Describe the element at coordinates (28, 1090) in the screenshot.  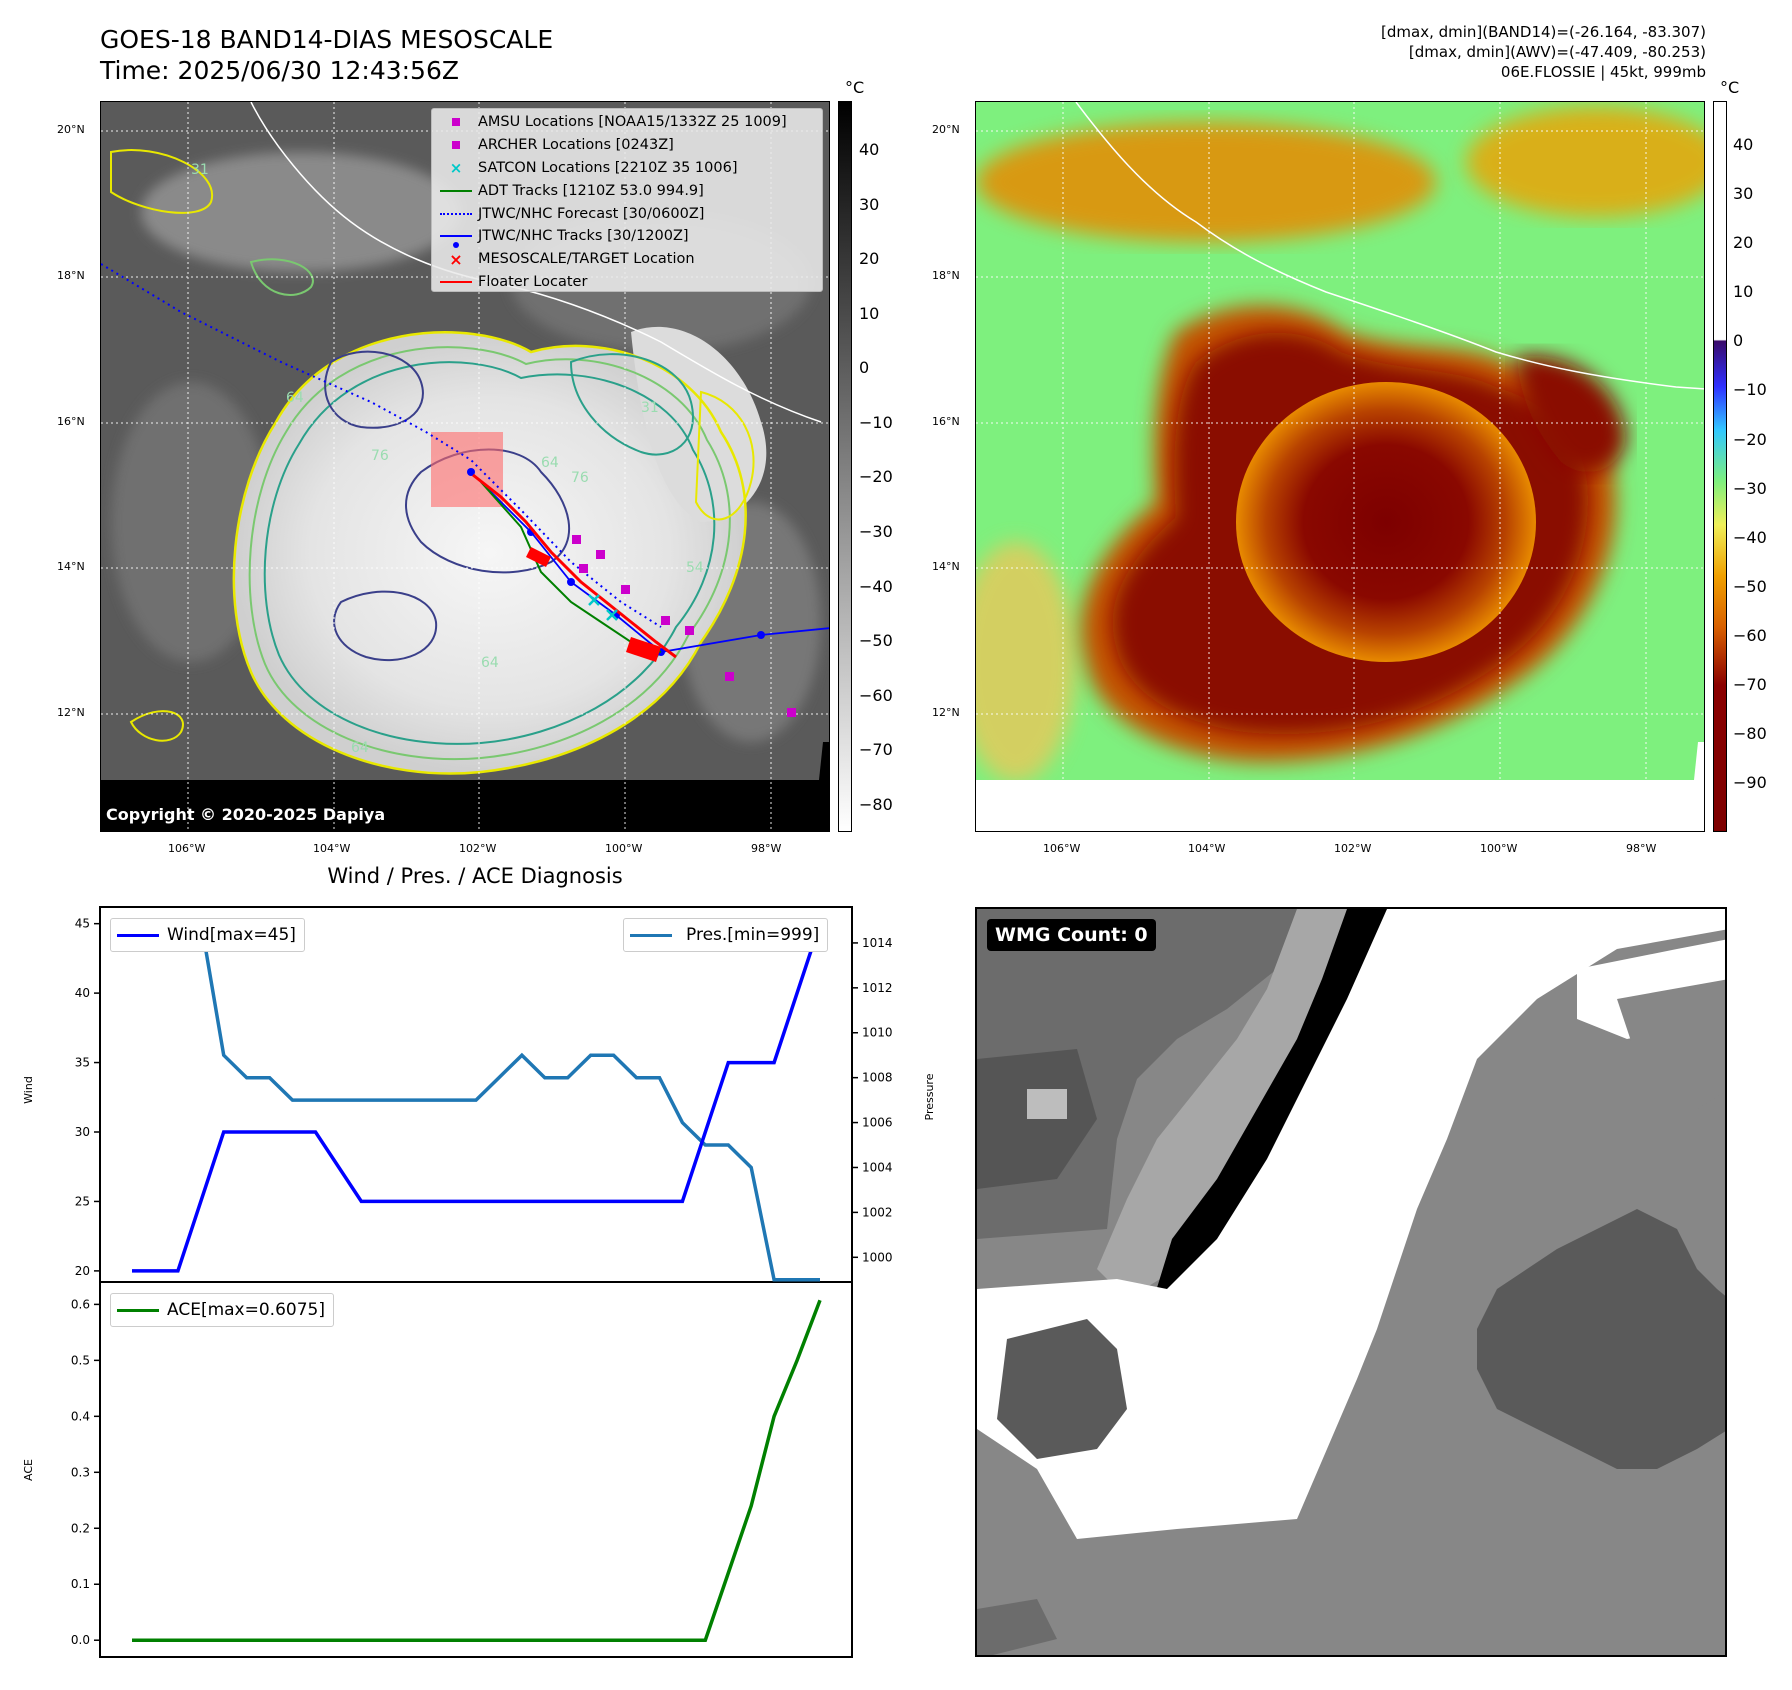
I see `wind-axis-label: Wind` at that location.